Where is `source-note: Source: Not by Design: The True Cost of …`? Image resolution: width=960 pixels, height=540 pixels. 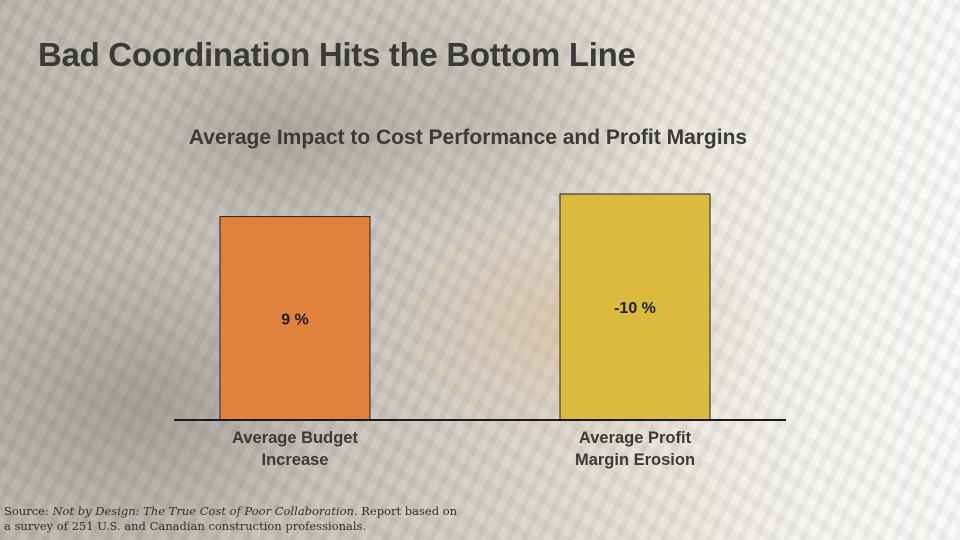
source-note: Source: Not by Design: The True Cost of … is located at coordinates (234, 519).